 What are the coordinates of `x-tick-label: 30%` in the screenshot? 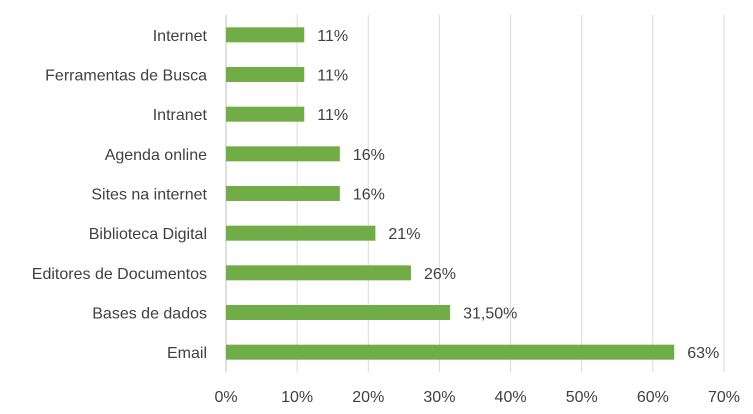 It's located at (439, 397).